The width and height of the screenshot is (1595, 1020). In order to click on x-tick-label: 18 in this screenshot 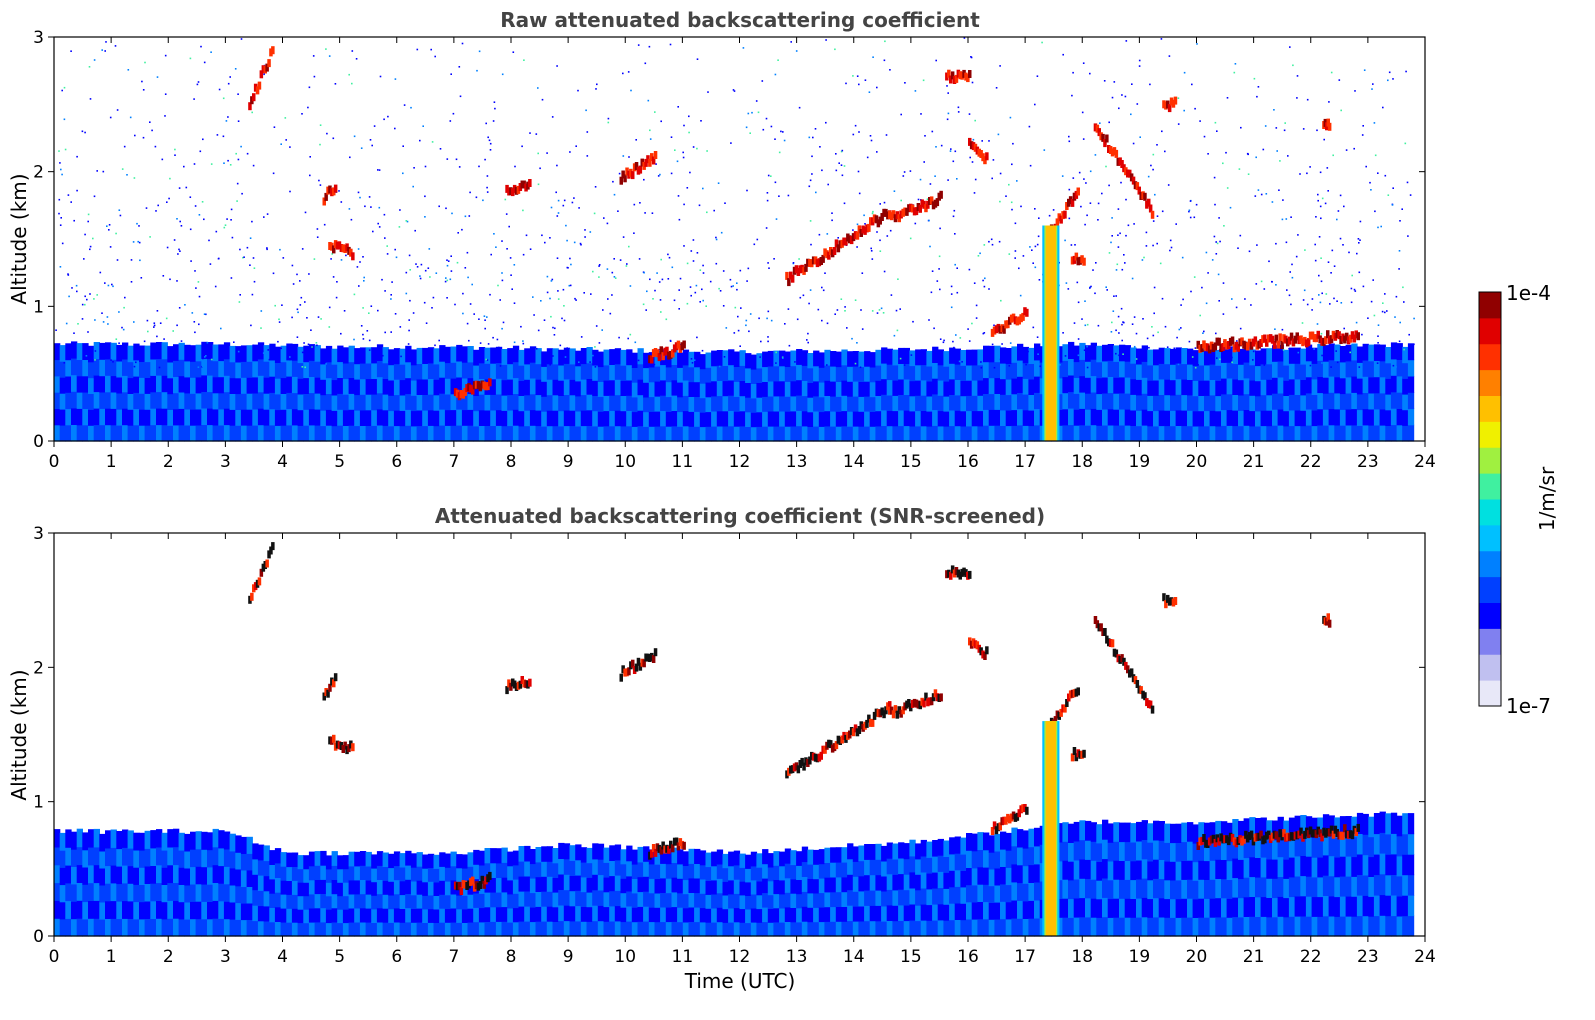, I will do `click(1082, 462)`.